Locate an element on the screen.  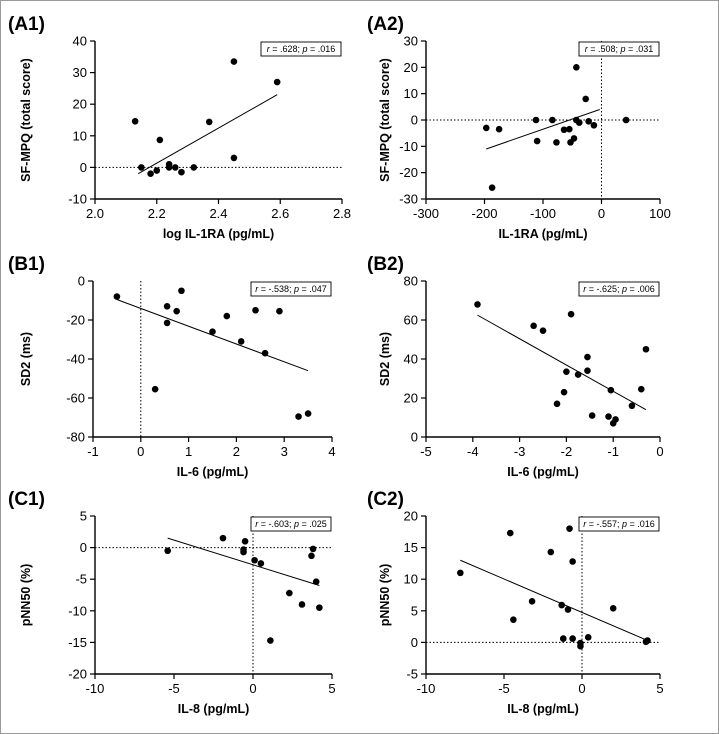
x-tick-label: 4 is located at coordinates (331, 451).